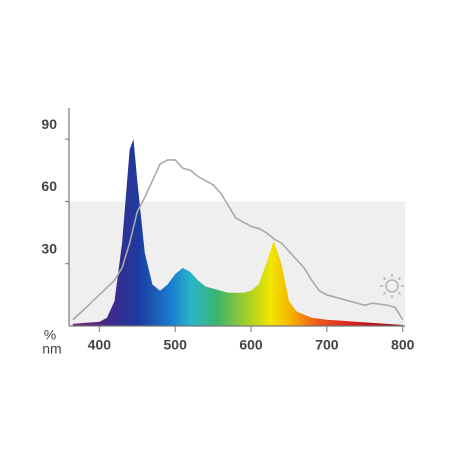 This screenshot has height=455, width=450. What do you see at coordinates (49, 248) in the screenshot?
I see `y-tick-label: 30` at bounding box center [49, 248].